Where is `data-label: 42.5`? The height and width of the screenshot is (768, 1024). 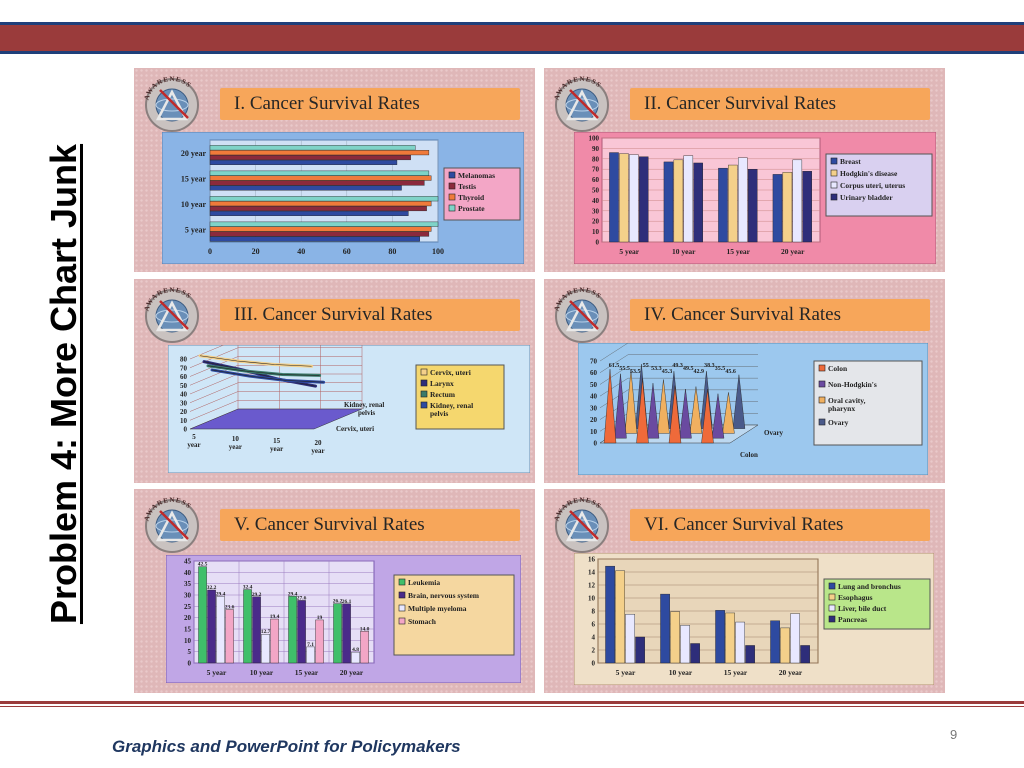 data-label: 42.5 is located at coordinates (203, 565).